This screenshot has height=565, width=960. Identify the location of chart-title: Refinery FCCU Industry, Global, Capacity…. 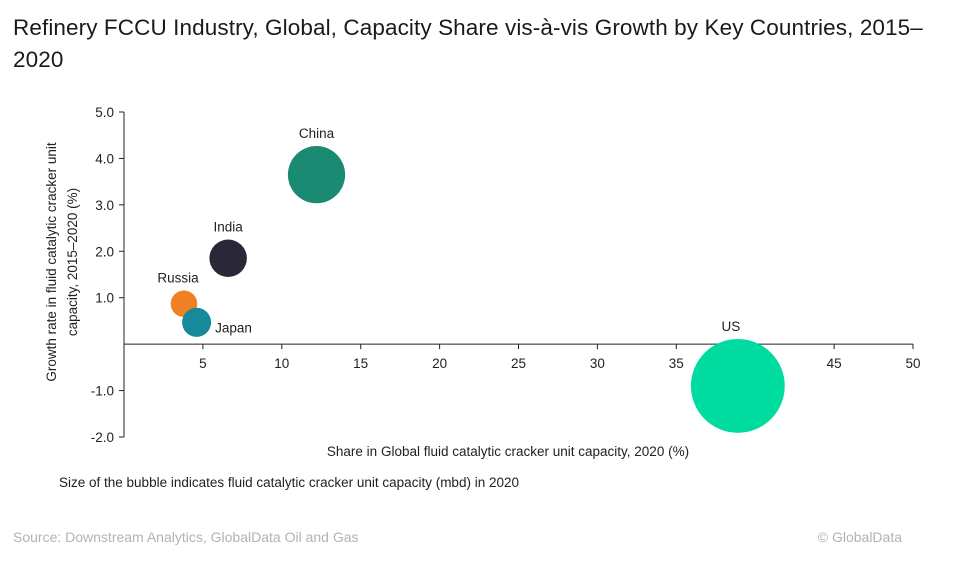
(468, 43).